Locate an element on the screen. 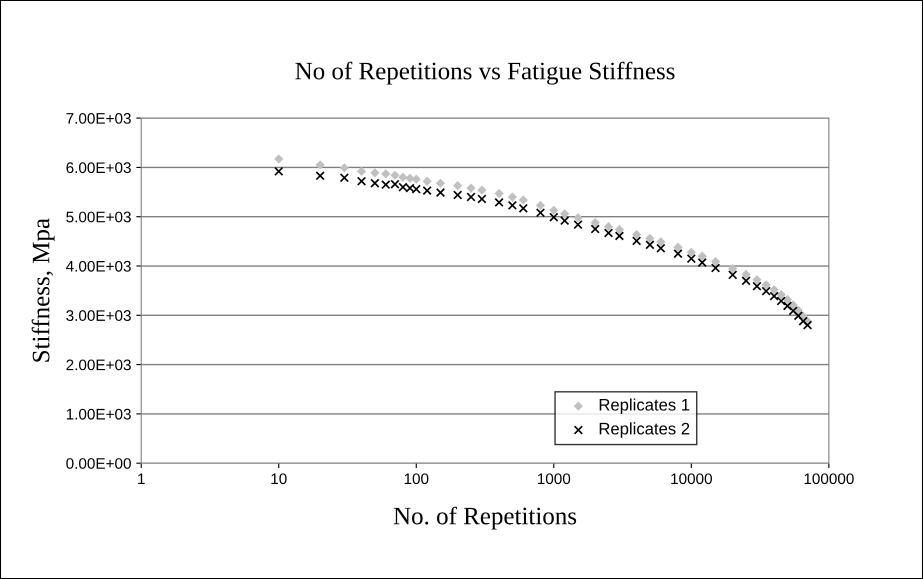  y-tick-label: 3.00E+03 is located at coordinates (98, 315).